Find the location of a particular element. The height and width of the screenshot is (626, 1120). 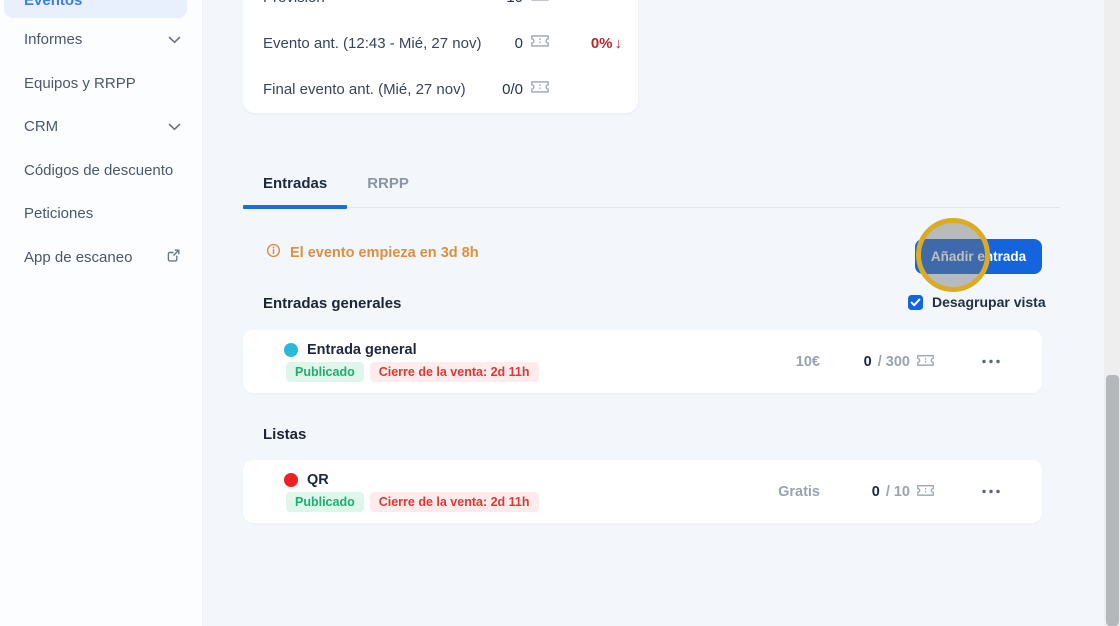

stat-delta-negative: 0% ↓ is located at coordinates (606, 43).